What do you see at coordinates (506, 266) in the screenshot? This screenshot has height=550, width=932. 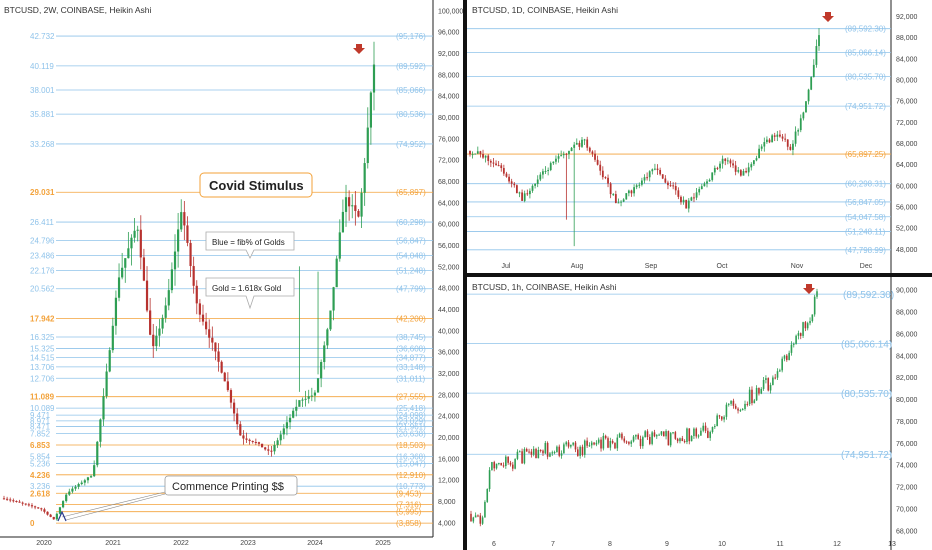 I see `daily-x-tick-label: Jul` at bounding box center [506, 266].